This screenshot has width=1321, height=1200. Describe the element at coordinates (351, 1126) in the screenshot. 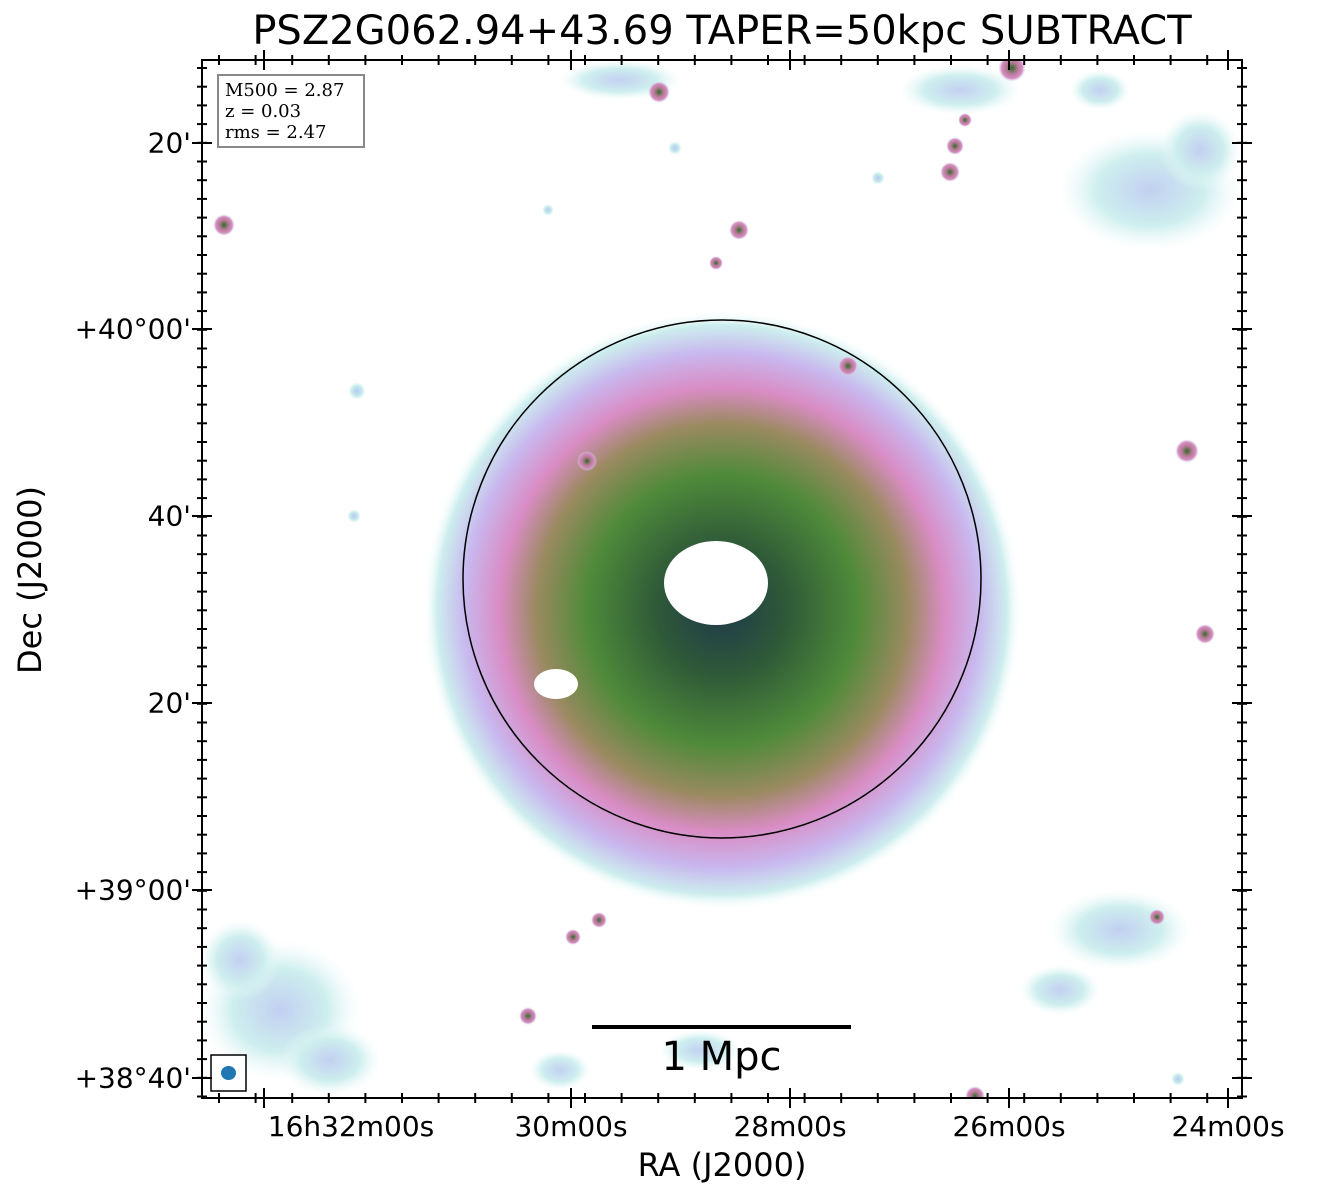

I see `xtick-label: 16h32m00s` at that location.